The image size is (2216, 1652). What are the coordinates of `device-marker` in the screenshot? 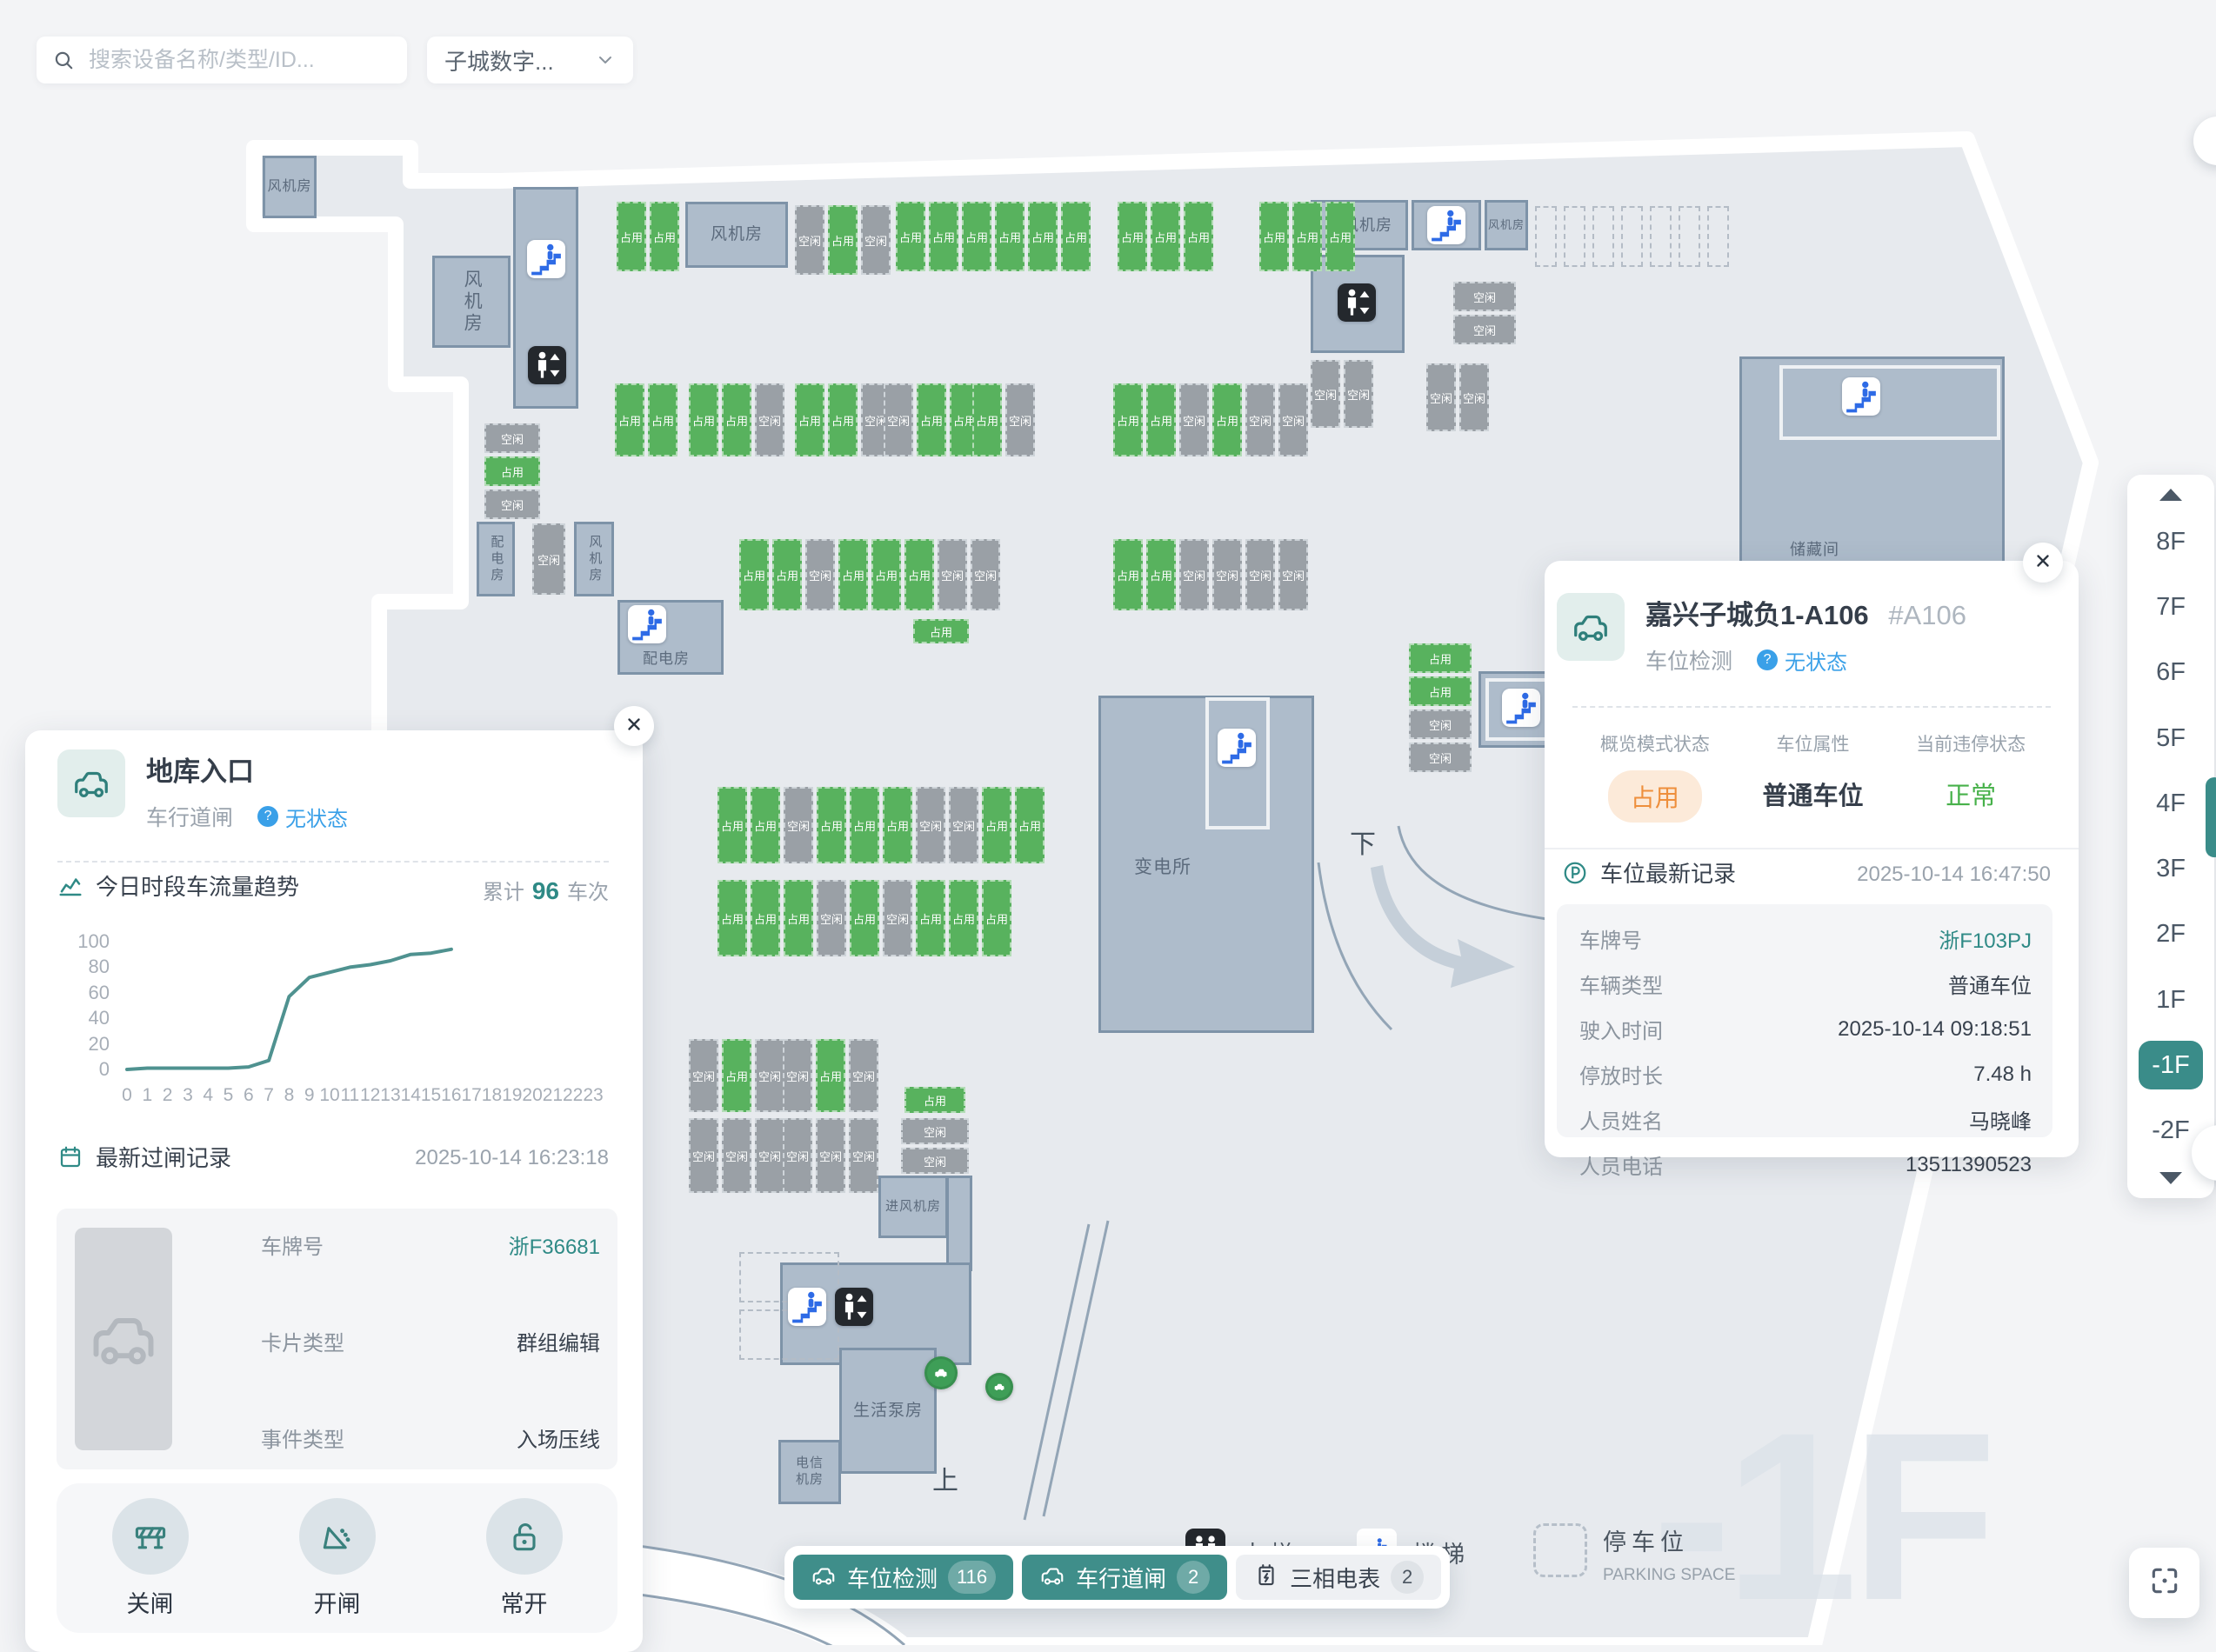 It's located at (941, 1372).